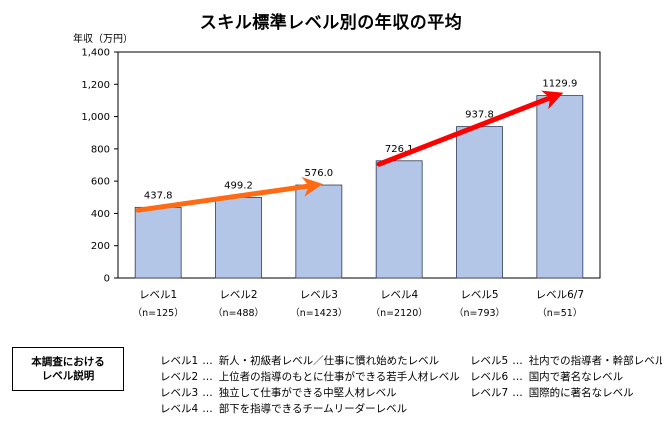  What do you see at coordinates (68, 376) in the screenshot?
I see `legend-heading-line2: レベル説明` at bounding box center [68, 376].